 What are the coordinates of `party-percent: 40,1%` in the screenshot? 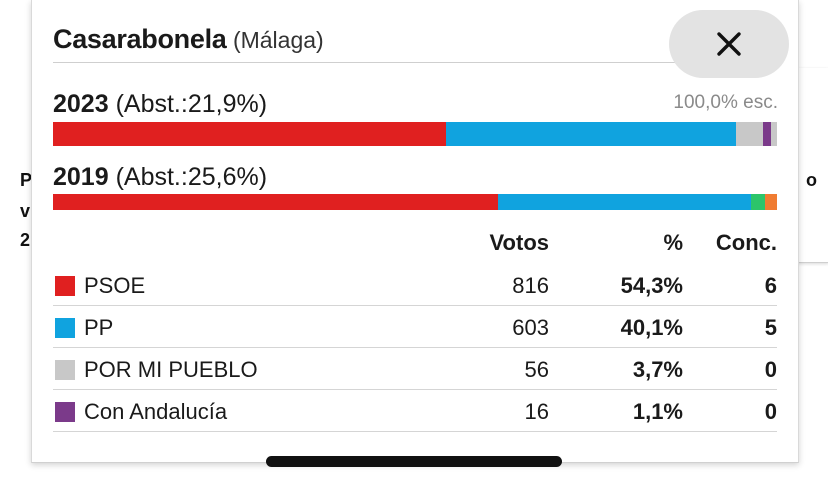 It's located at (651, 327).